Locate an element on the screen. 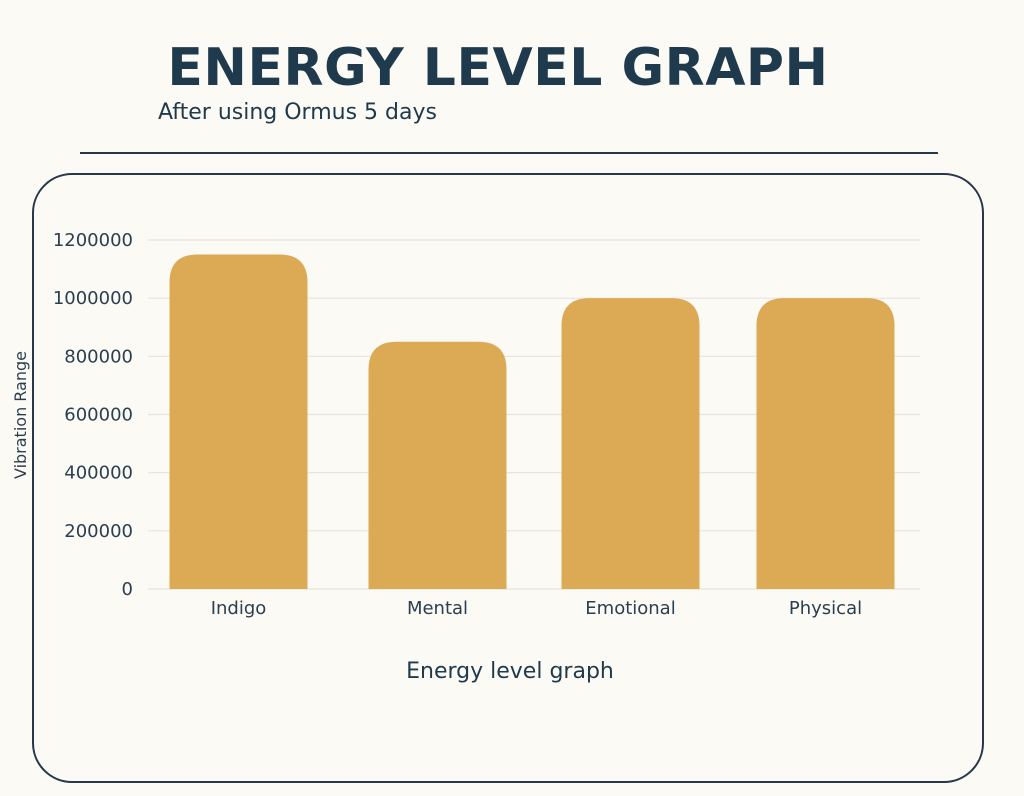 The image size is (1024, 796). bar-mental is located at coordinates (437, 465).